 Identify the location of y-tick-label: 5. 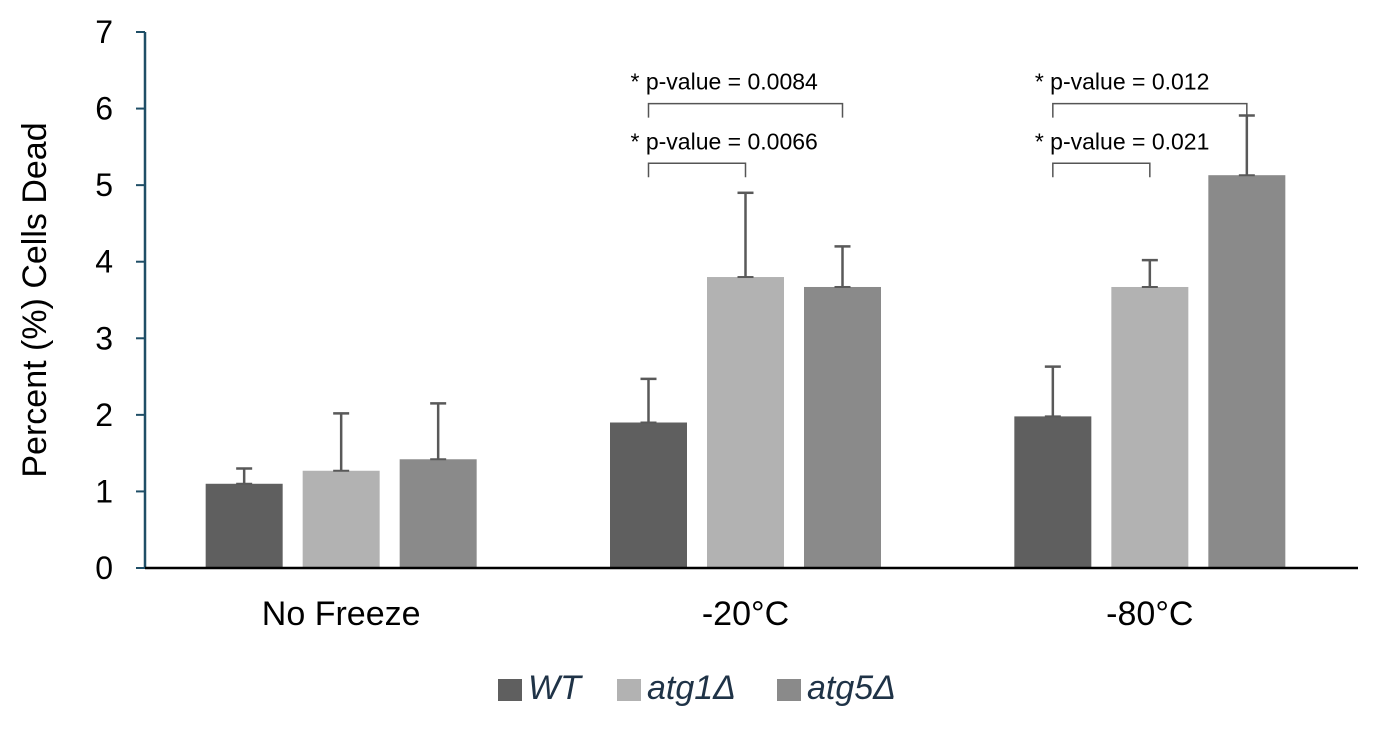
(104, 185).